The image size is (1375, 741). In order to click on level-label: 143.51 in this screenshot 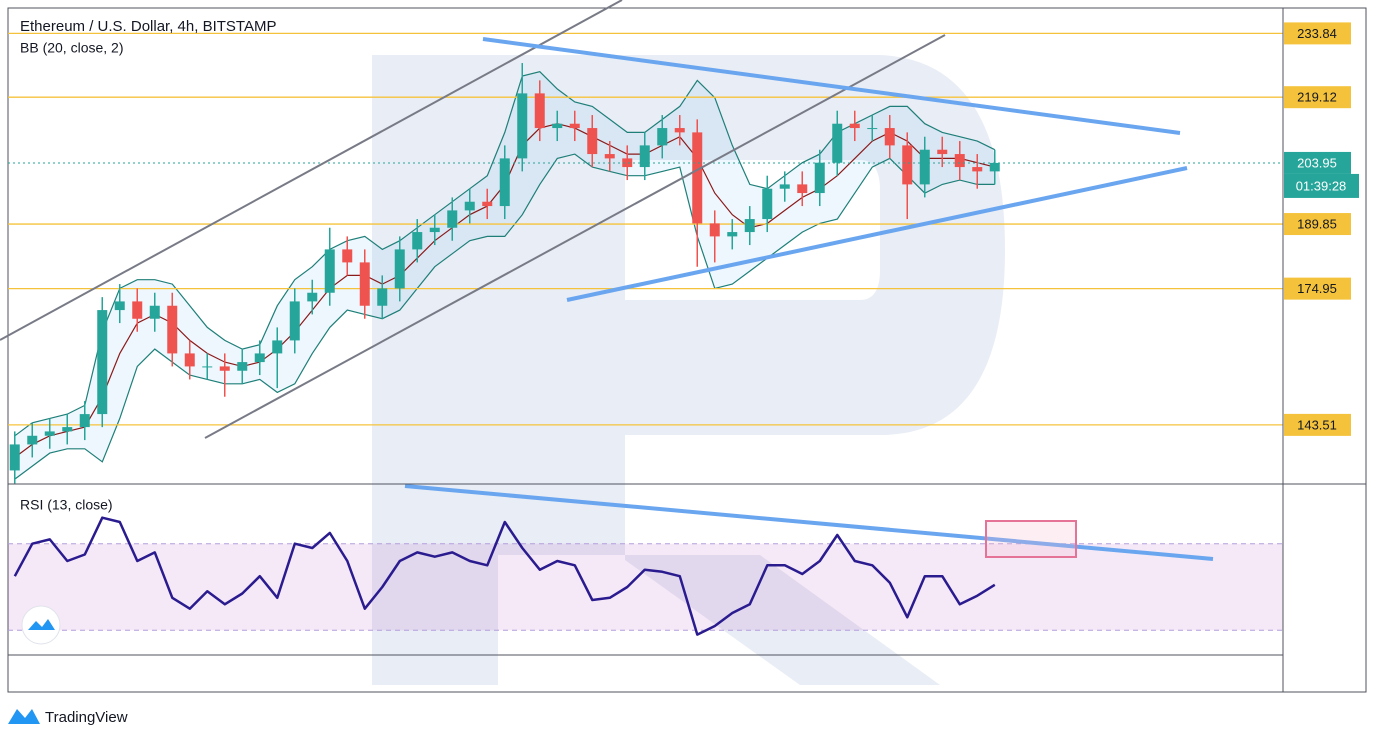, I will do `click(1317, 424)`.